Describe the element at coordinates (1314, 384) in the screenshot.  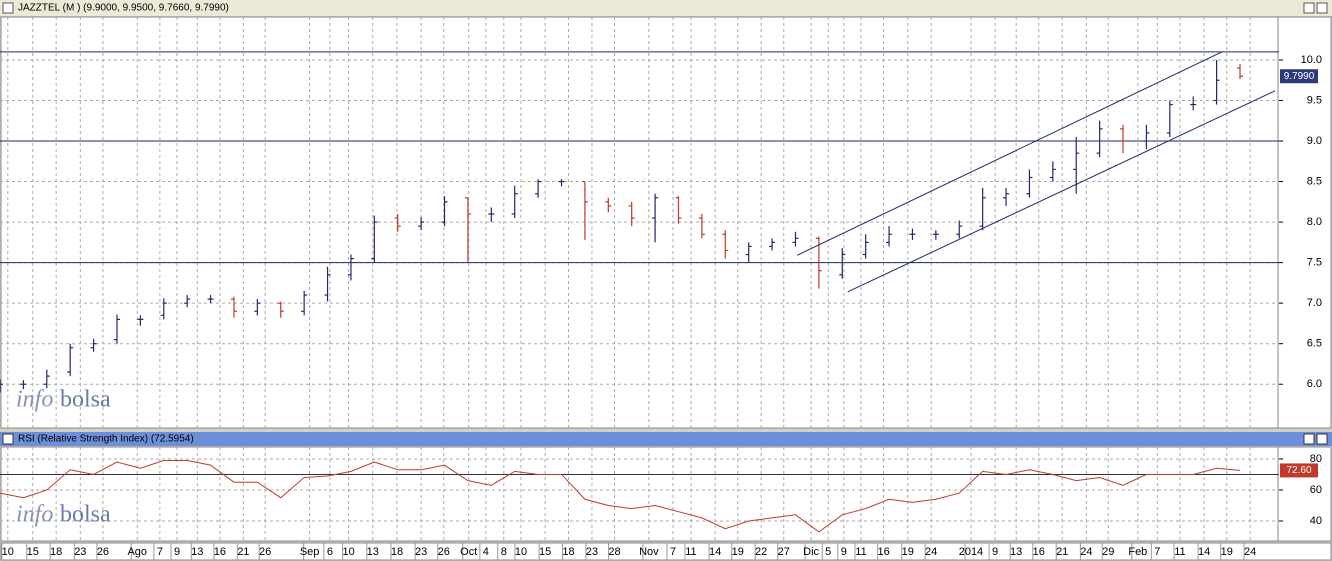
I see `y-tick-label: 6.0` at that location.